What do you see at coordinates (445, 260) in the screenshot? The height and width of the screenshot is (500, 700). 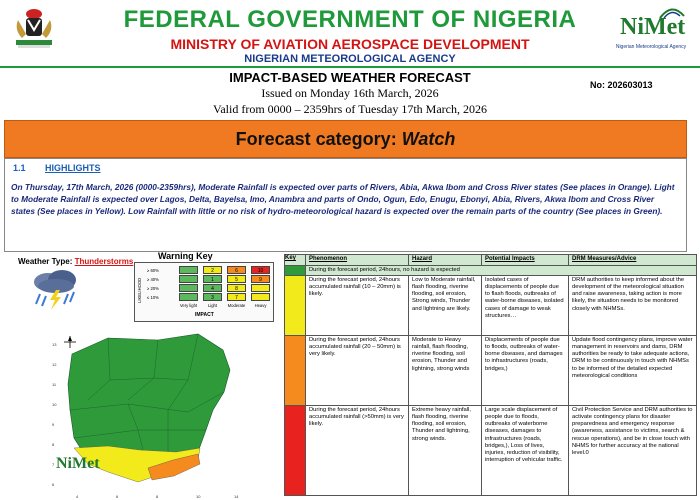 I see `col-hazard-header: Hazard` at bounding box center [445, 260].